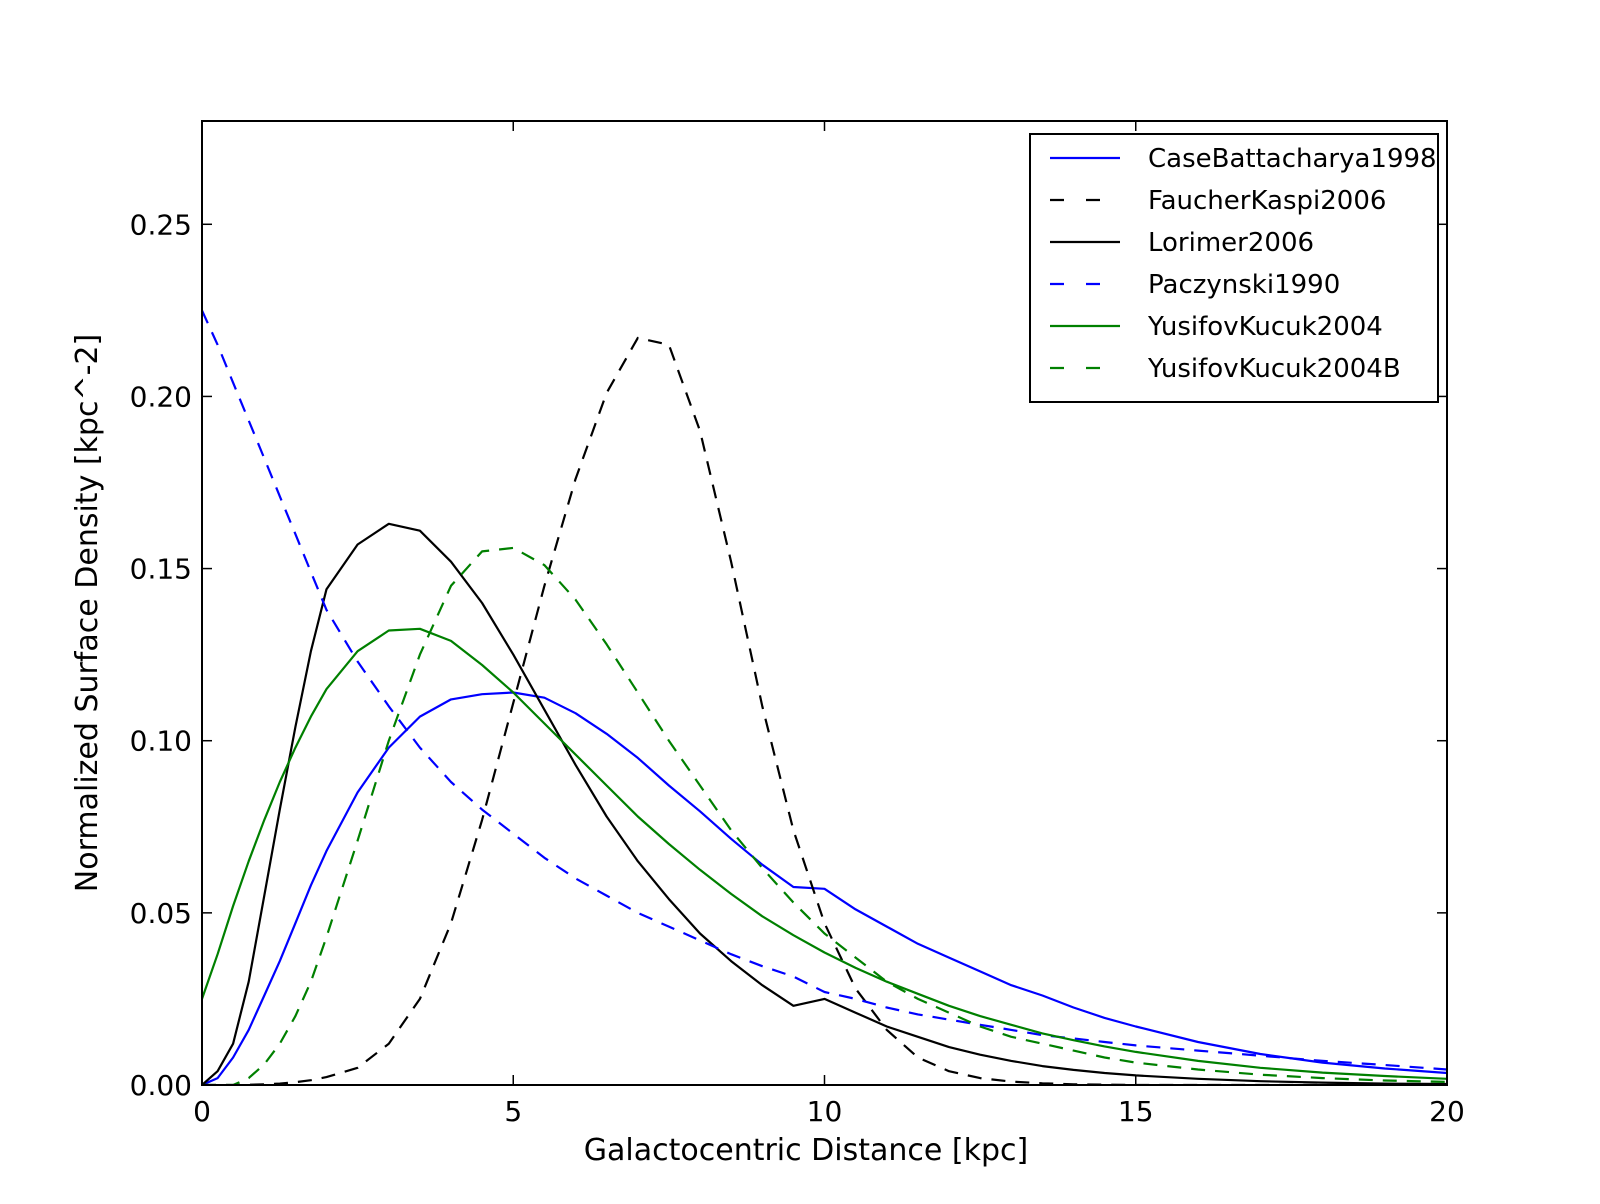  What do you see at coordinates (1244, 285) in the screenshot?
I see `legend-label: Paczynski1990` at bounding box center [1244, 285].